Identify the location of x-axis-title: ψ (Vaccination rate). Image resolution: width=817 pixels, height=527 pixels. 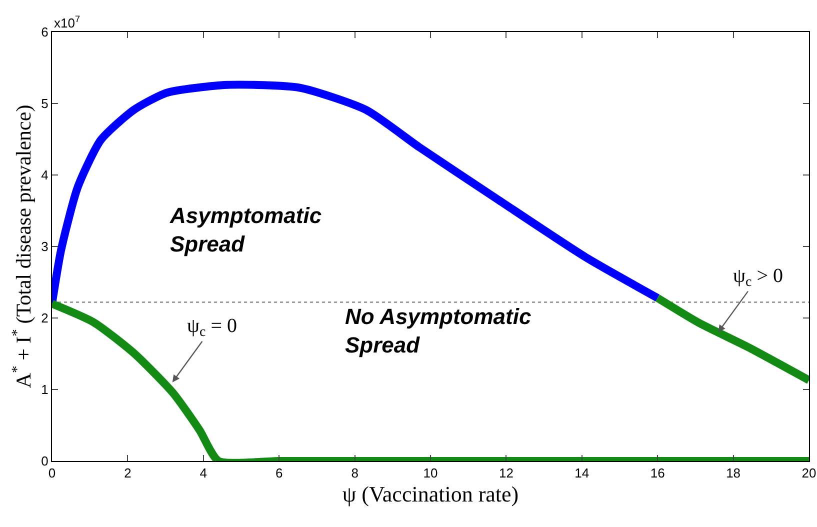
(430, 494).